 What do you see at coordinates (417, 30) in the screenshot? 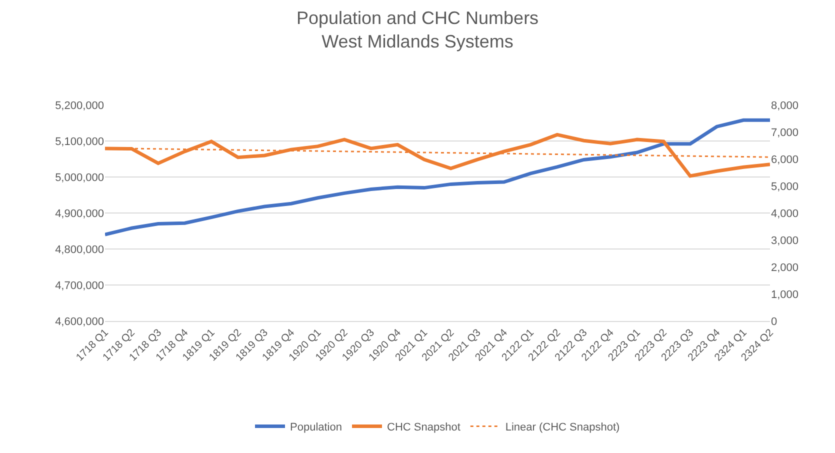
I see `chart-title: Population and CHC Numbers West Midlands Systems` at bounding box center [417, 30].